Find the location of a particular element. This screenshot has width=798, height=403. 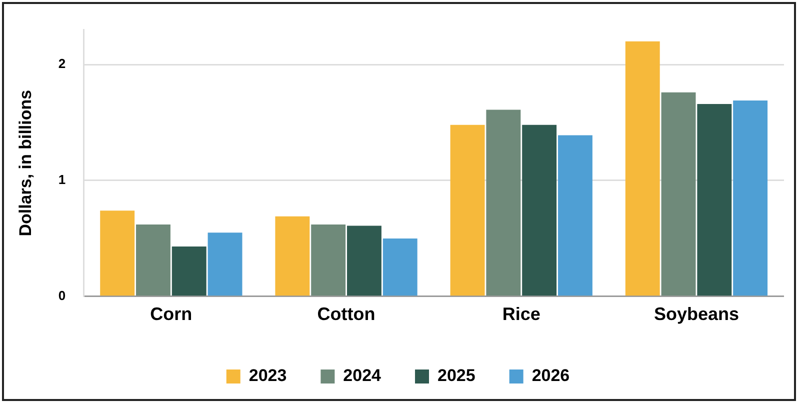

x-tick-label: Corn is located at coordinates (171, 314).